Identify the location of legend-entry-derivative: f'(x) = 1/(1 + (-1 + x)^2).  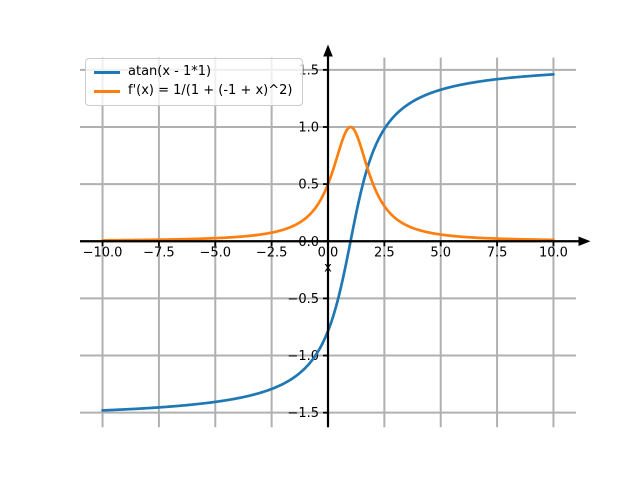
(193, 91).